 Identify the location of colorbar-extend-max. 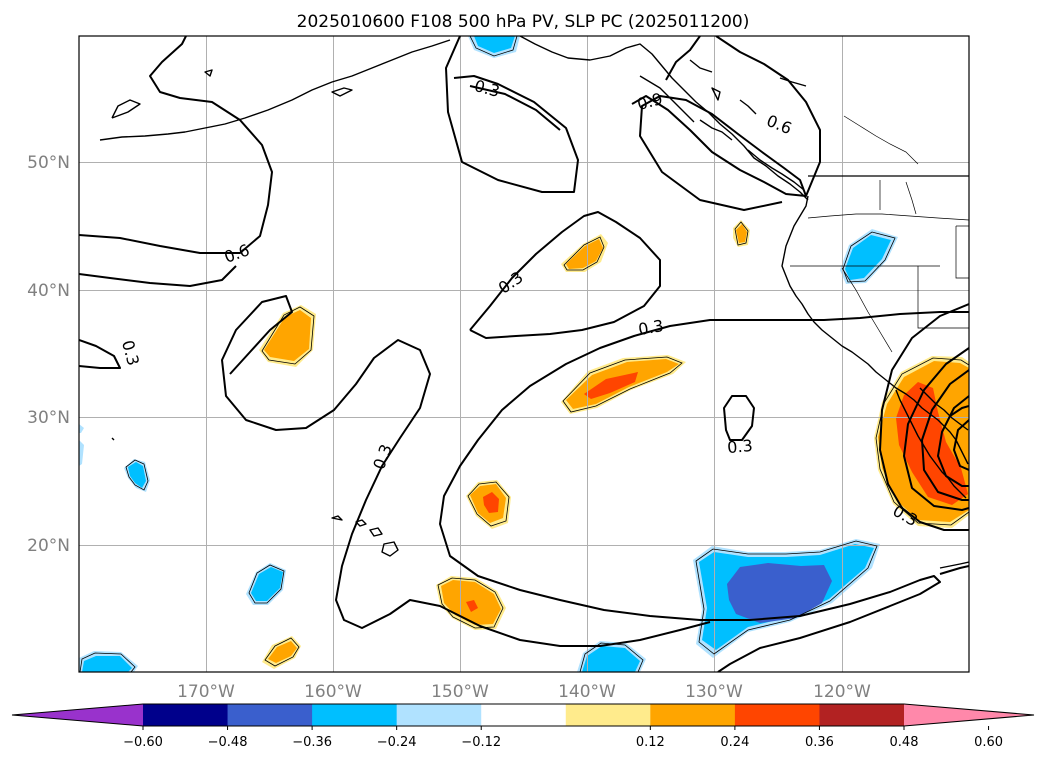
(969, 715).